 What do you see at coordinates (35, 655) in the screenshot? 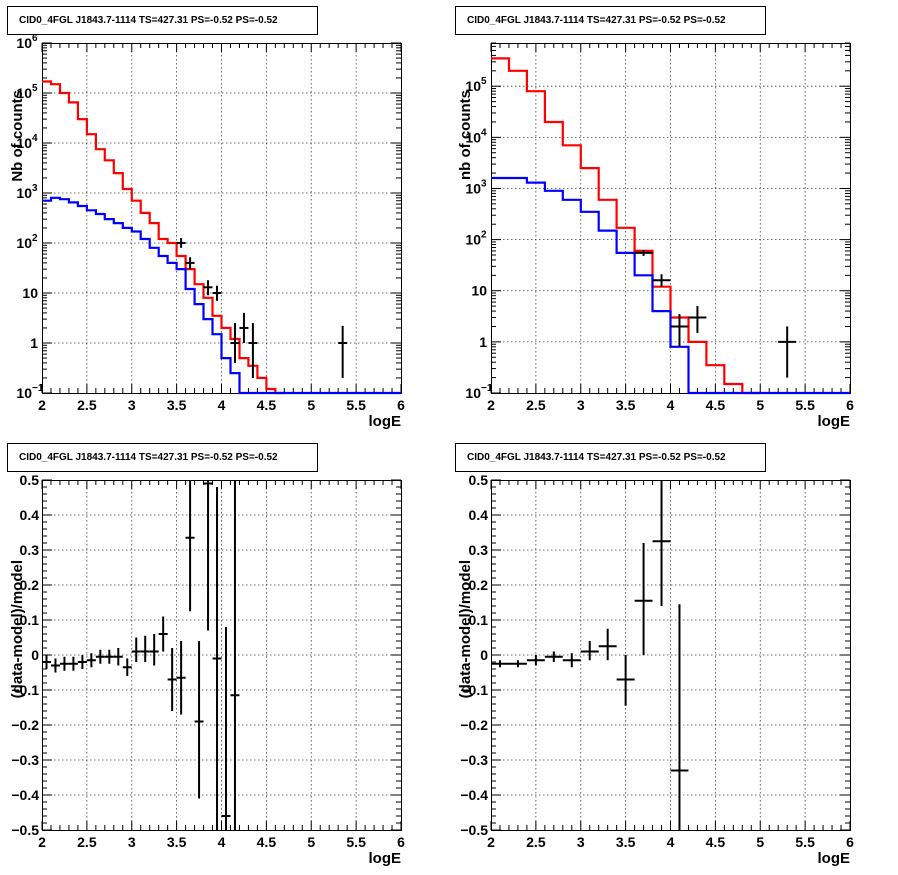
I see `y-tick-label: 0` at bounding box center [35, 655].